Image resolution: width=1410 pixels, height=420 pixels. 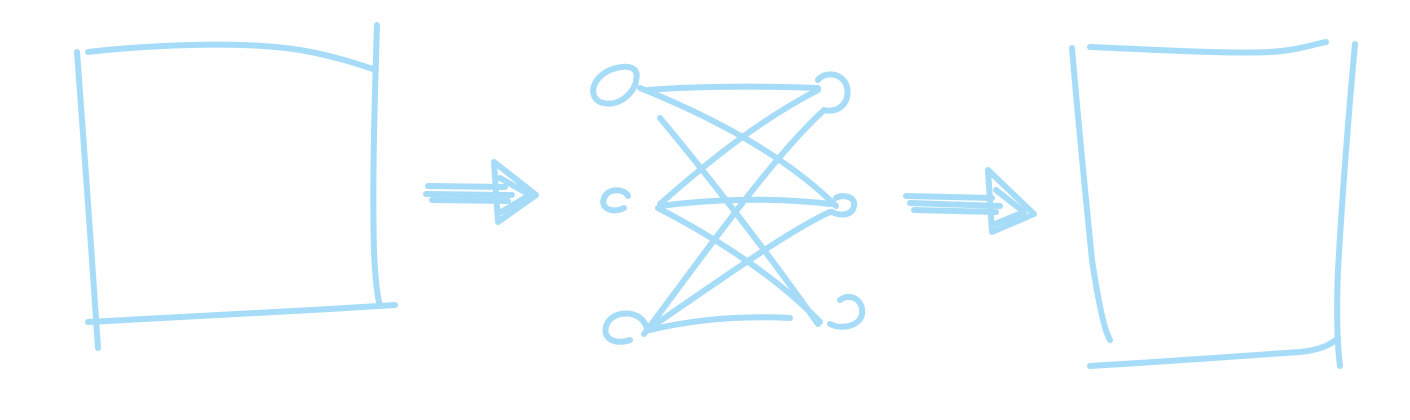 What do you see at coordinates (625, 327) in the screenshot?
I see `network-left-node-bottom` at bounding box center [625, 327].